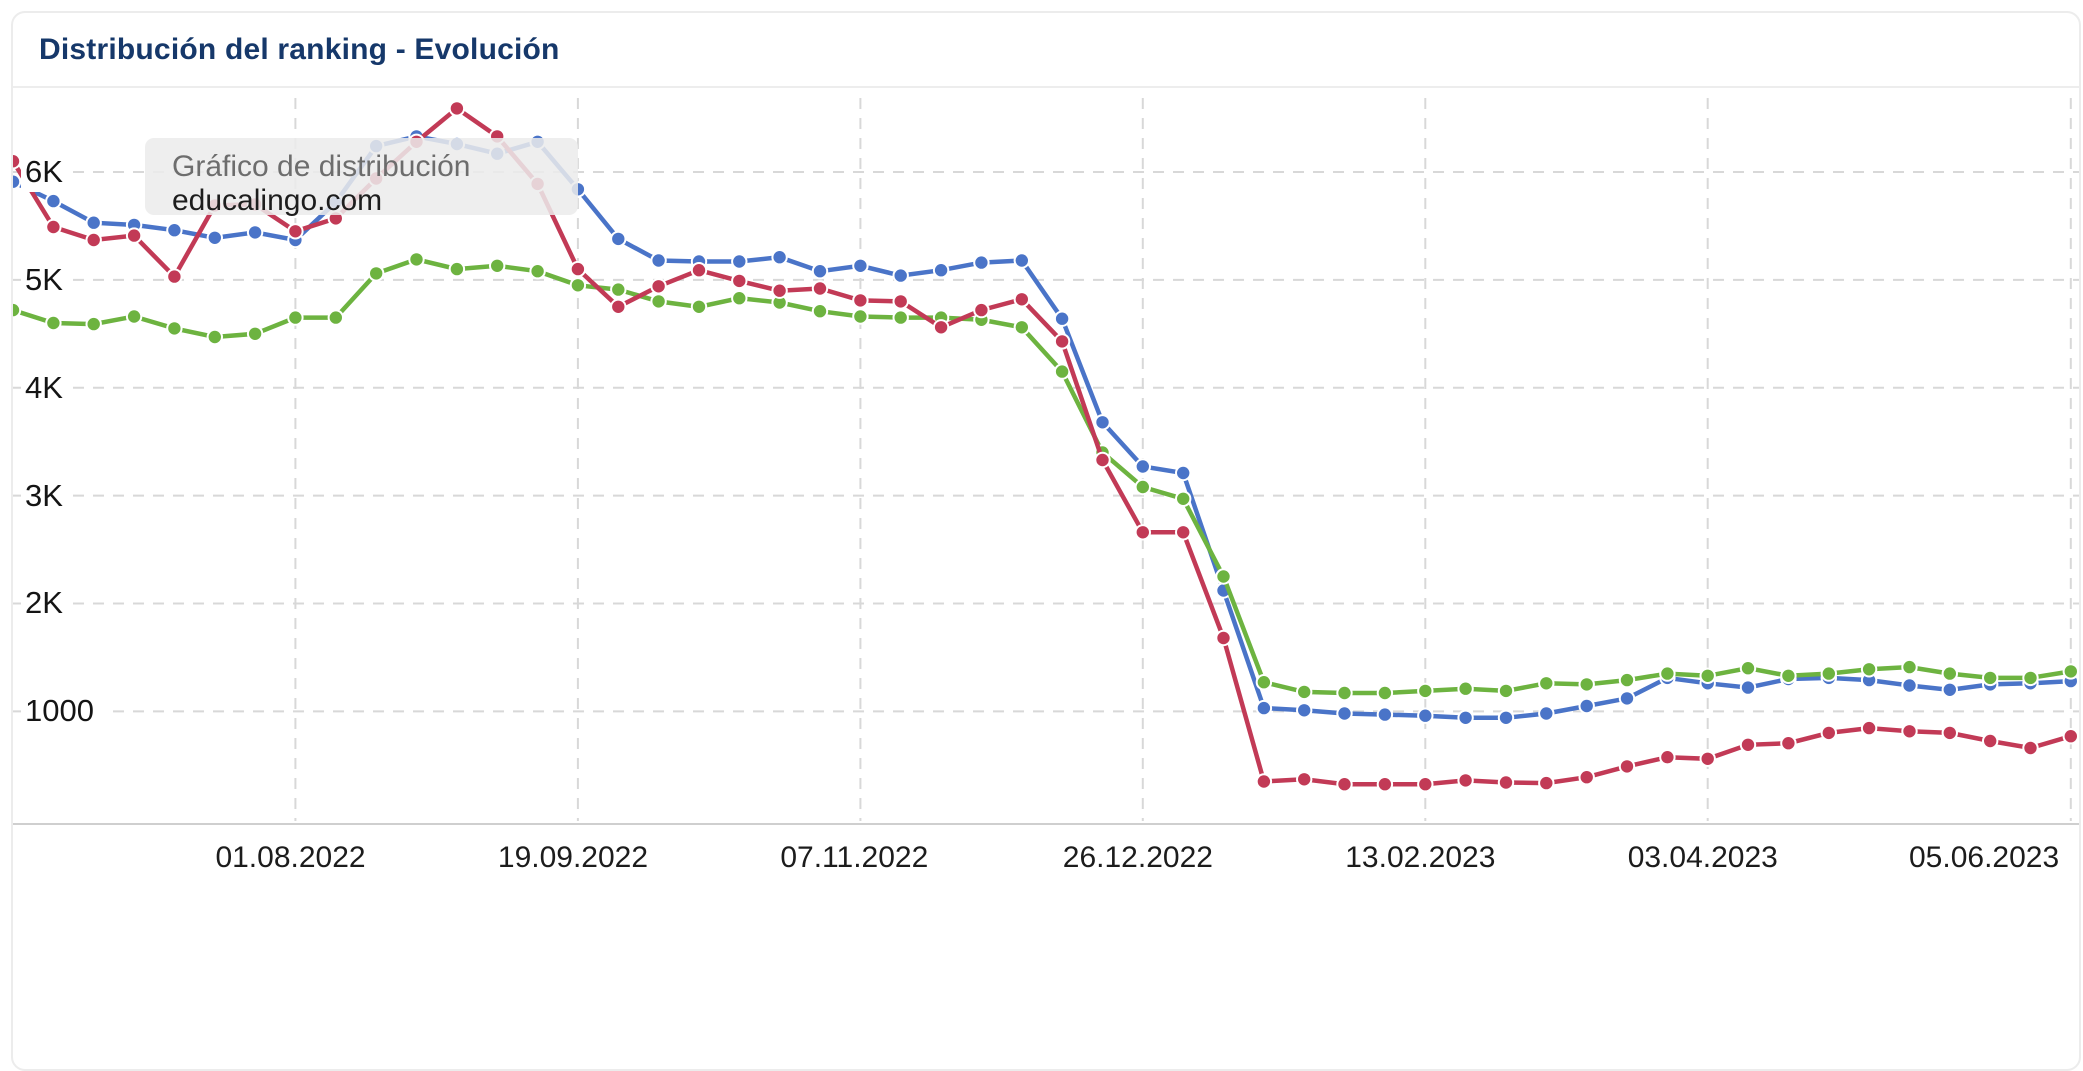 The height and width of the screenshot is (1071, 2083). Describe the element at coordinates (1046, 50) in the screenshot. I see `card-header: Distribución del ranking - Evolución` at that location.